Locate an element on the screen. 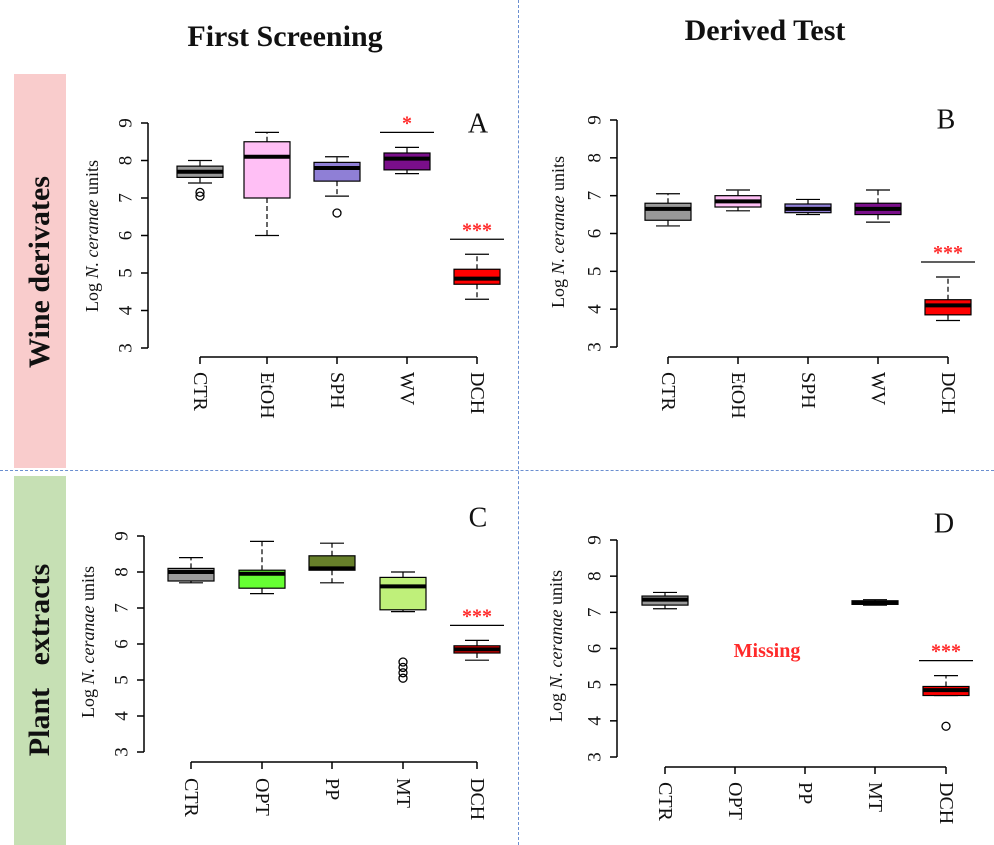 This screenshot has height=845, width=994. panel-letter: B is located at coordinates (946, 120).